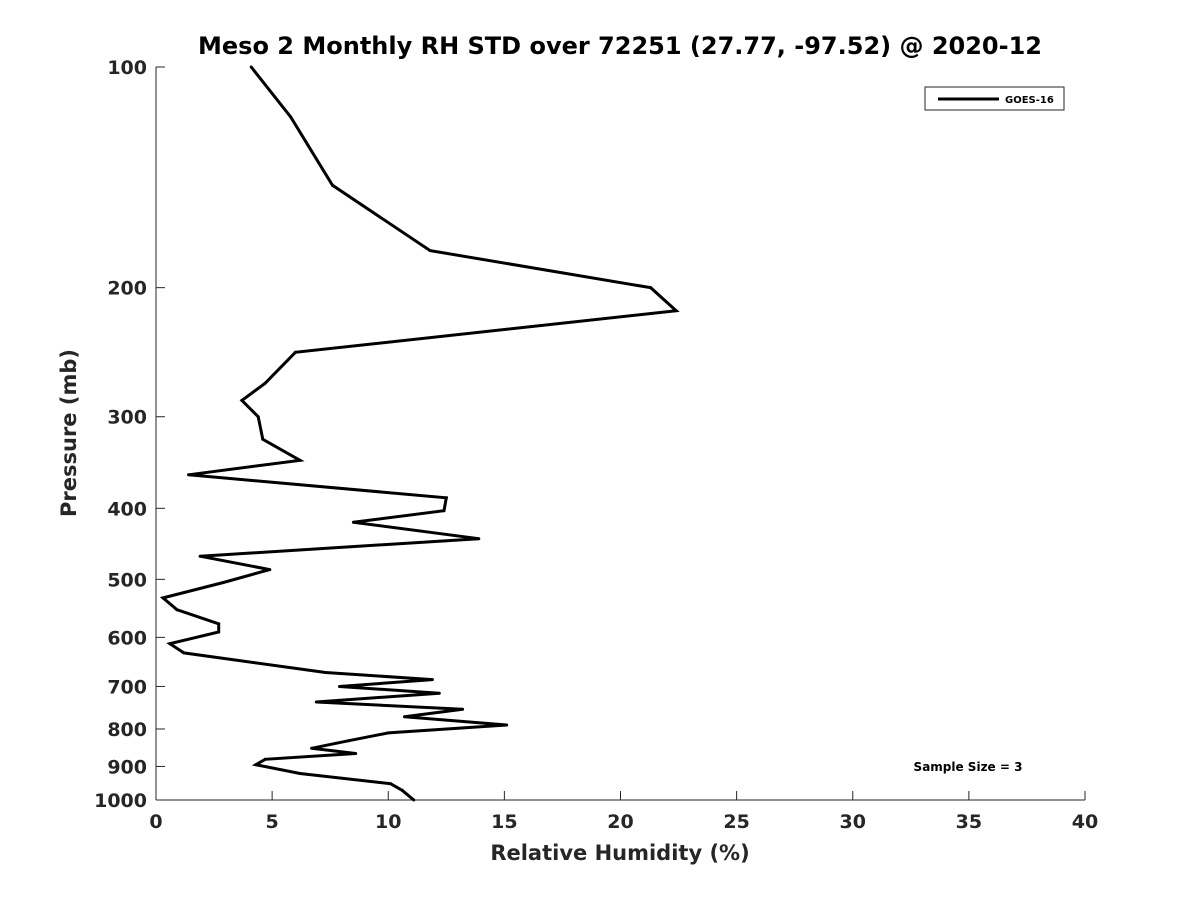 This screenshot has width=1200, height=900. What do you see at coordinates (994, 98) in the screenshot?
I see `legend: GOES-16` at bounding box center [994, 98].